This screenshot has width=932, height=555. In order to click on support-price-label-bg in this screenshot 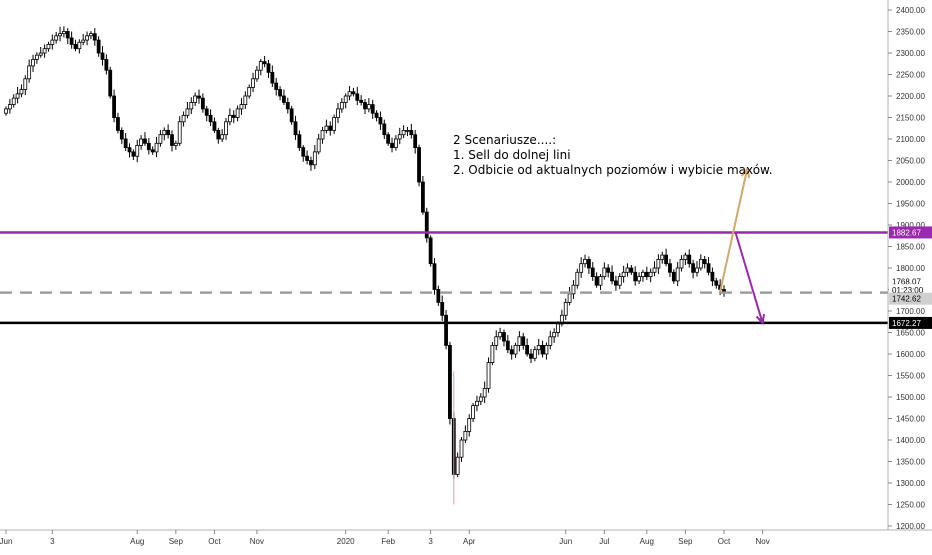, I will do `click(910, 322)`.